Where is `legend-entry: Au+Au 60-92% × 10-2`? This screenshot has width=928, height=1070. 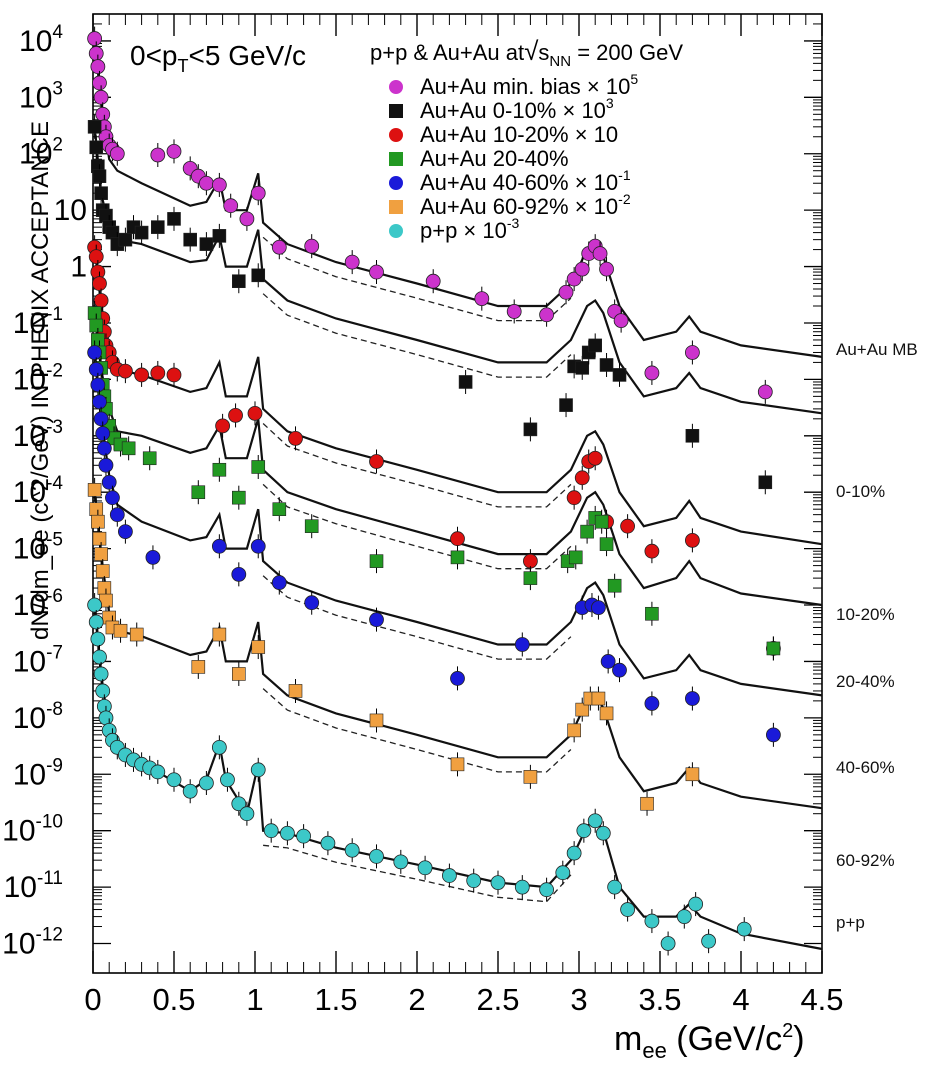
legend-entry: Au+Au 60-92% × 10-2 is located at coordinates (510, 205).